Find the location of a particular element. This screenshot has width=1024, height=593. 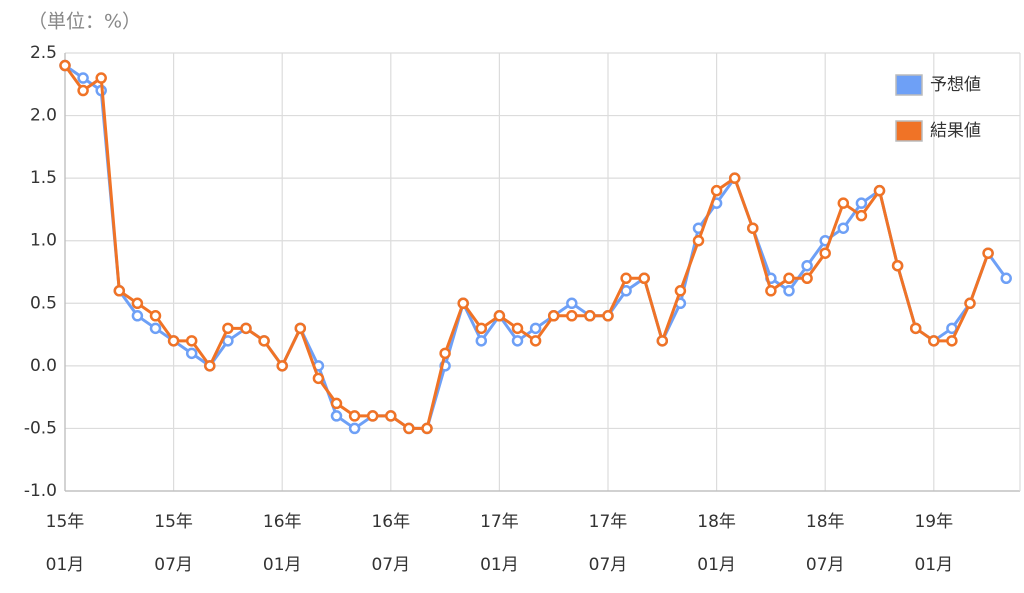

y-axis-label: （単位：%） is located at coordinates (84, 22).